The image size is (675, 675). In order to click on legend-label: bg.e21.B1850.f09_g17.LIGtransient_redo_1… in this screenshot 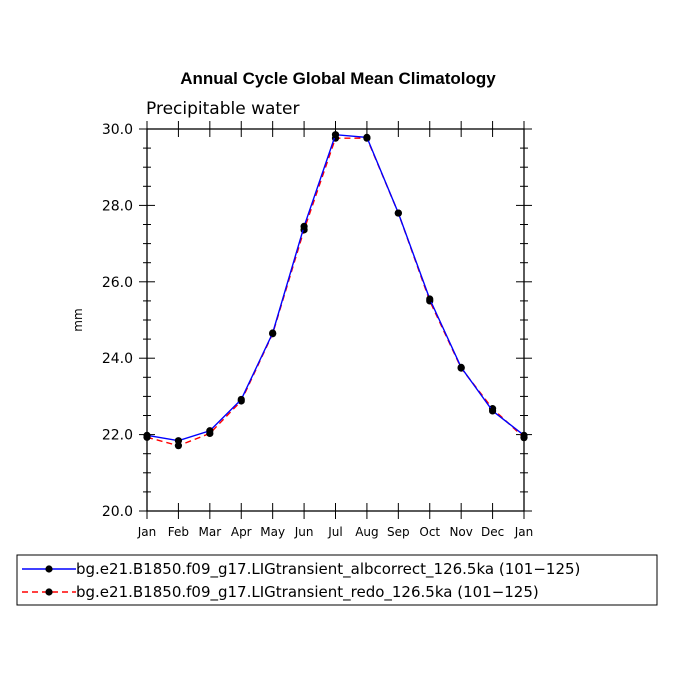, I will do `click(307, 592)`.